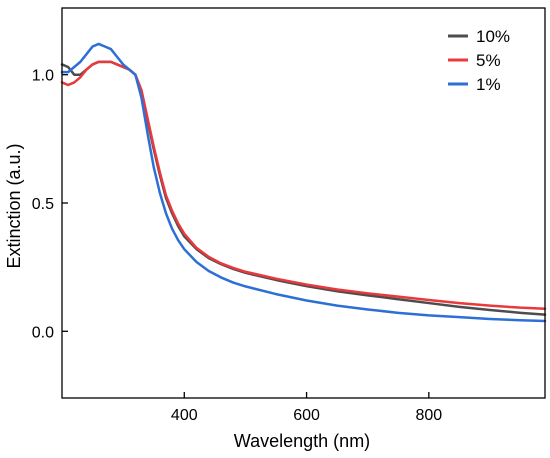 Image resolution: width=550 pixels, height=458 pixels. What do you see at coordinates (428, 415) in the screenshot?
I see `x-tick-label-2: 800` at bounding box center [428, 415].